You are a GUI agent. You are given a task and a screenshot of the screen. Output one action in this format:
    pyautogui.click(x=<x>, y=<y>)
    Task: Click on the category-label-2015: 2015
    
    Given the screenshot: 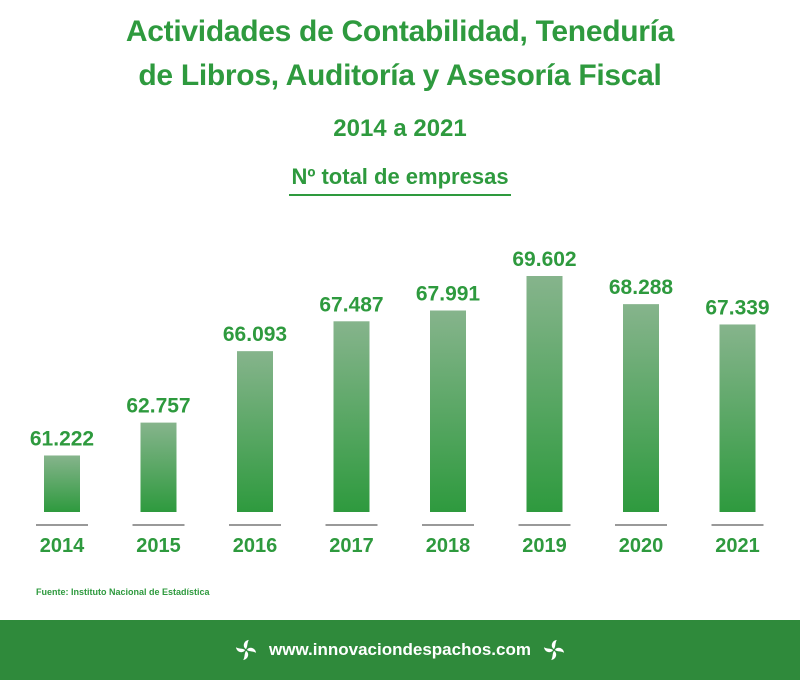 What is the action you would take?
    pyautogui.click(x=158, y=546)
    